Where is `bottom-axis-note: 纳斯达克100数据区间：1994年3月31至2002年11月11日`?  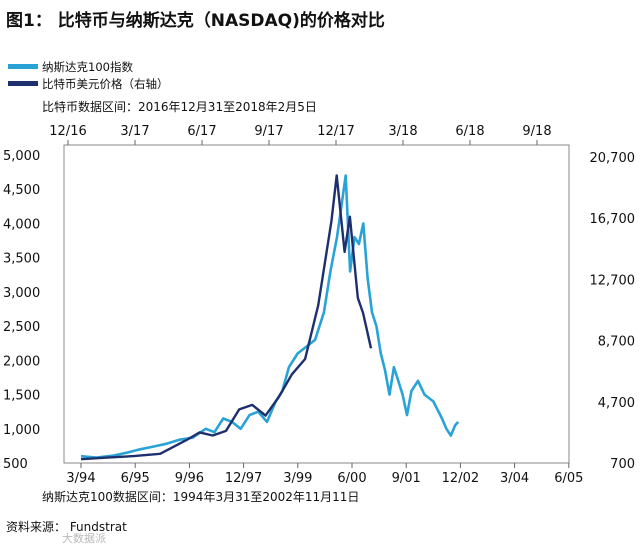
bottom-axis-note: 纳斯达克100数据区间：1994年3月31至2002年11月11日 is located at coordinates (201, 497).